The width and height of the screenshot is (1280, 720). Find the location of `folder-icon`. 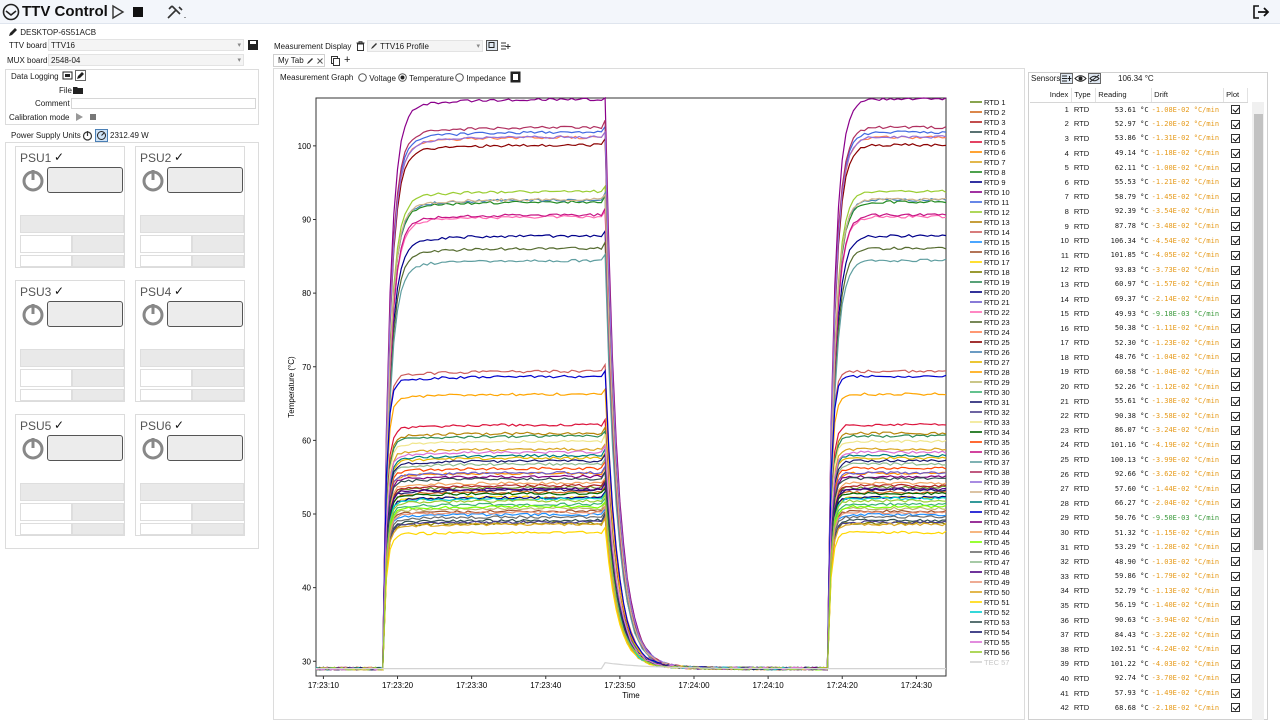

folder-icon is located at coordinates (78, 90).